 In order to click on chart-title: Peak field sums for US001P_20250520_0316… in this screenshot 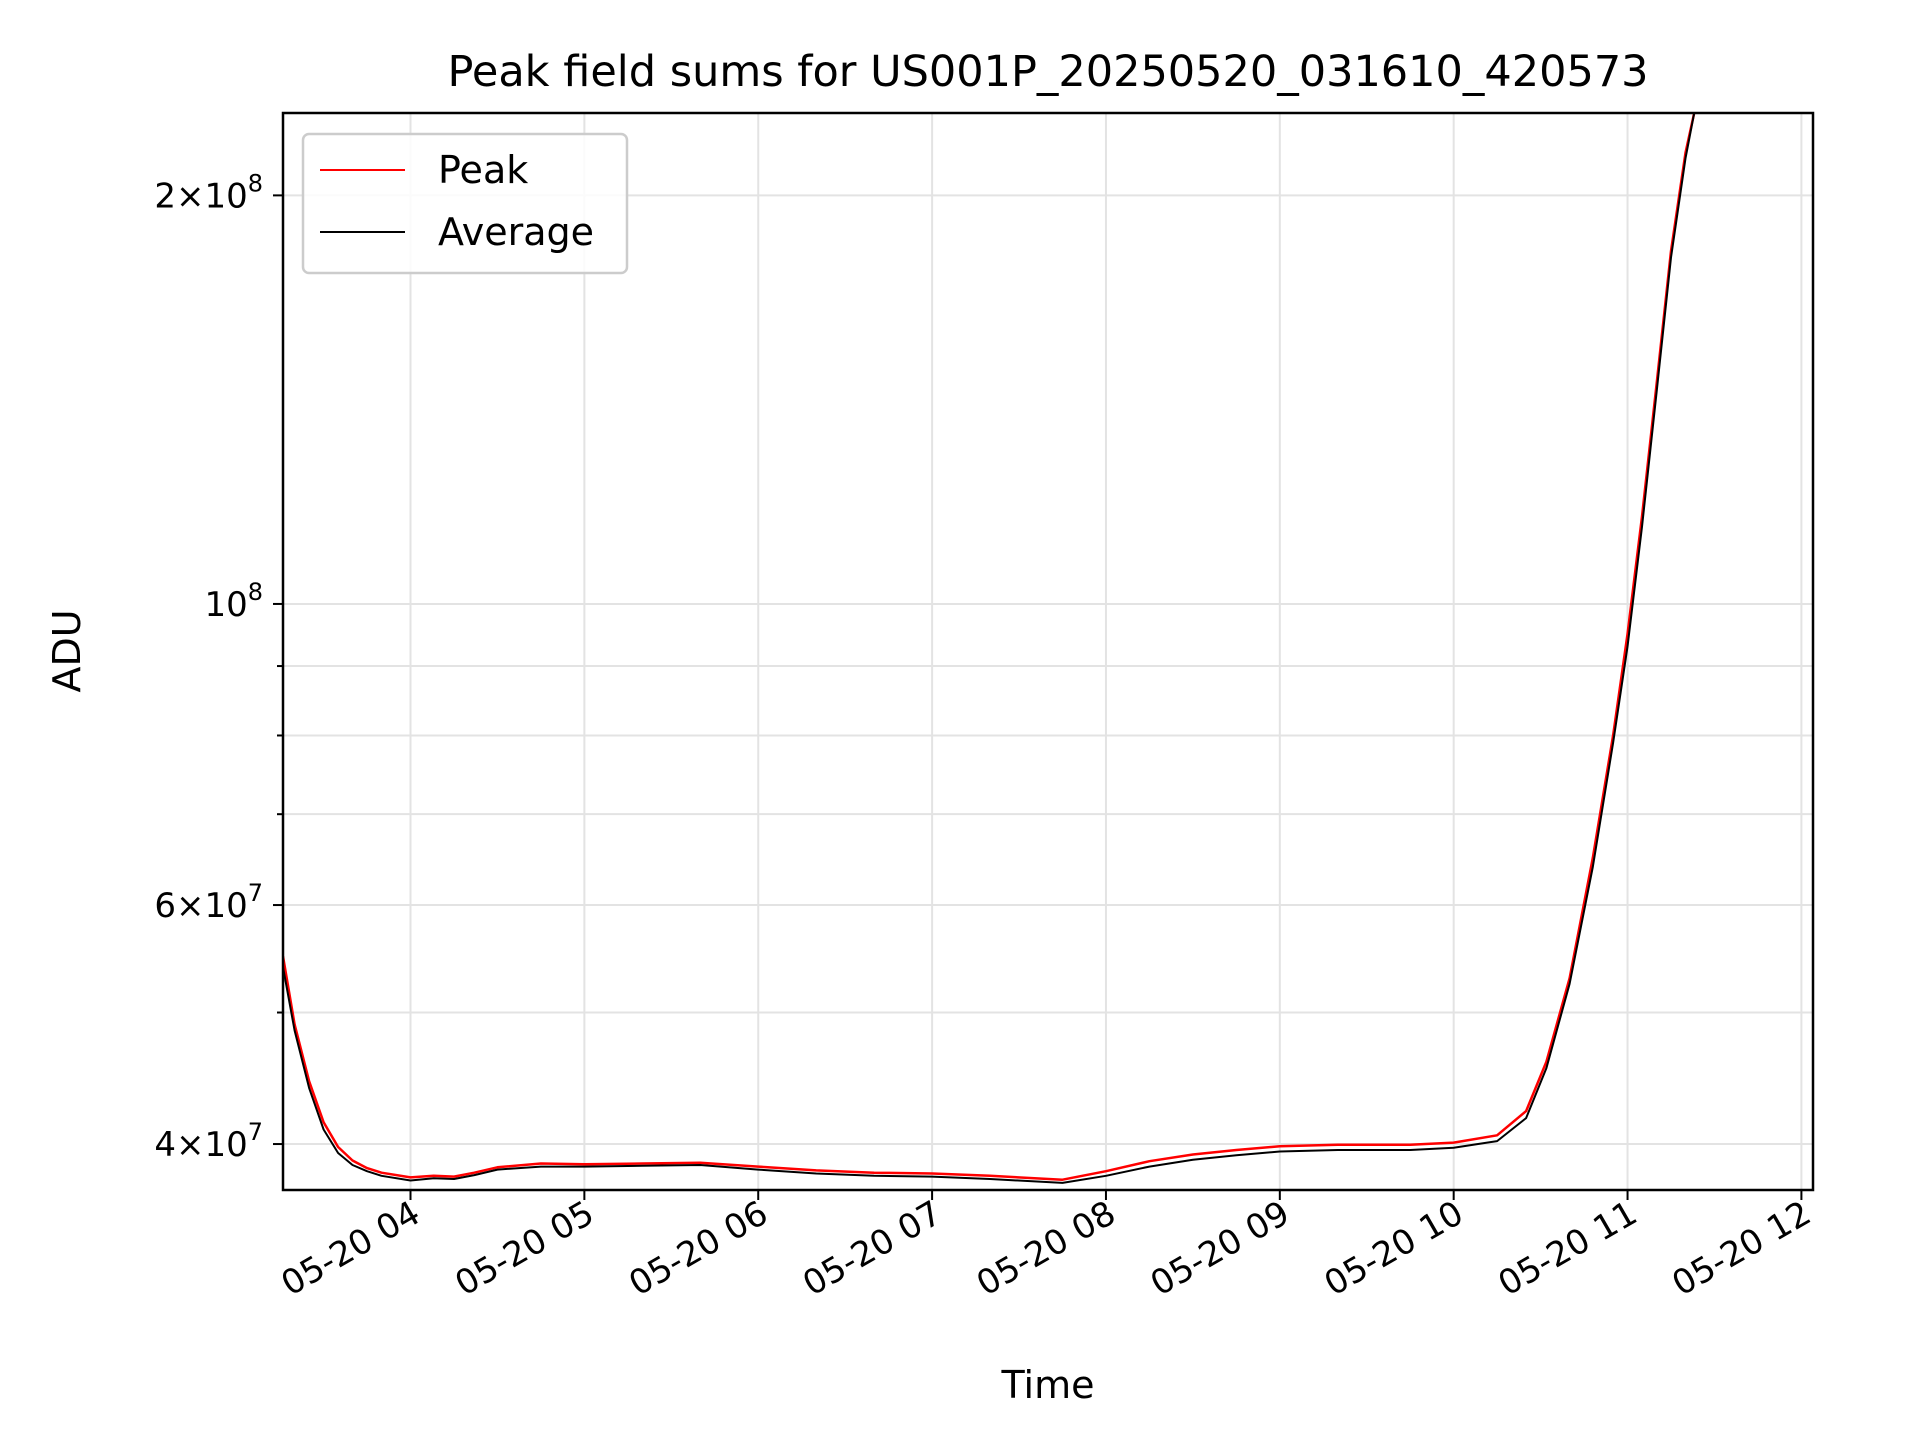, I will do `click(1047, 72)`.